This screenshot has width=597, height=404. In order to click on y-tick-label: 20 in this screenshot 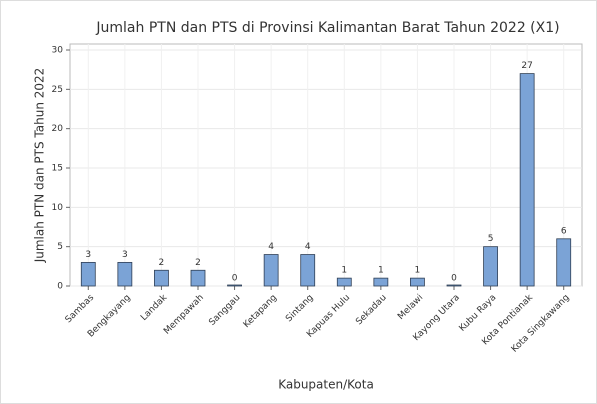, I will do `click(58, 129)`.